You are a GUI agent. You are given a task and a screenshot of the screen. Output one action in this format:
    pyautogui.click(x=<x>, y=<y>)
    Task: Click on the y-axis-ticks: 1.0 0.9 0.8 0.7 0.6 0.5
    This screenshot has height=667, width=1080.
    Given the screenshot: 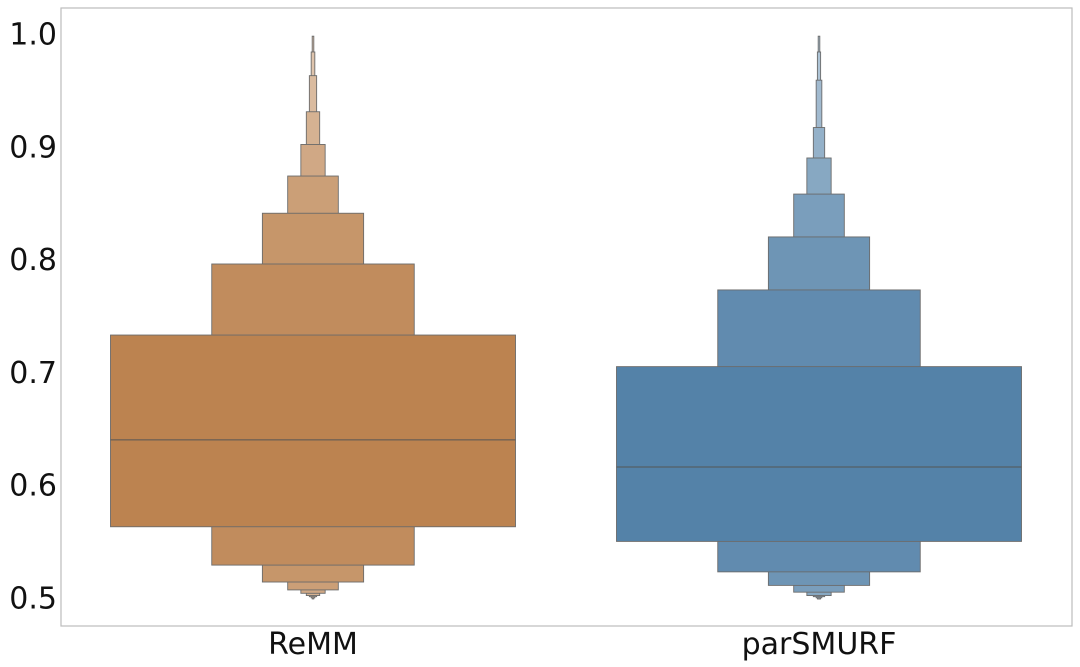 What is the action you would take?
    pyautogui.click(x=33, y=317)
    